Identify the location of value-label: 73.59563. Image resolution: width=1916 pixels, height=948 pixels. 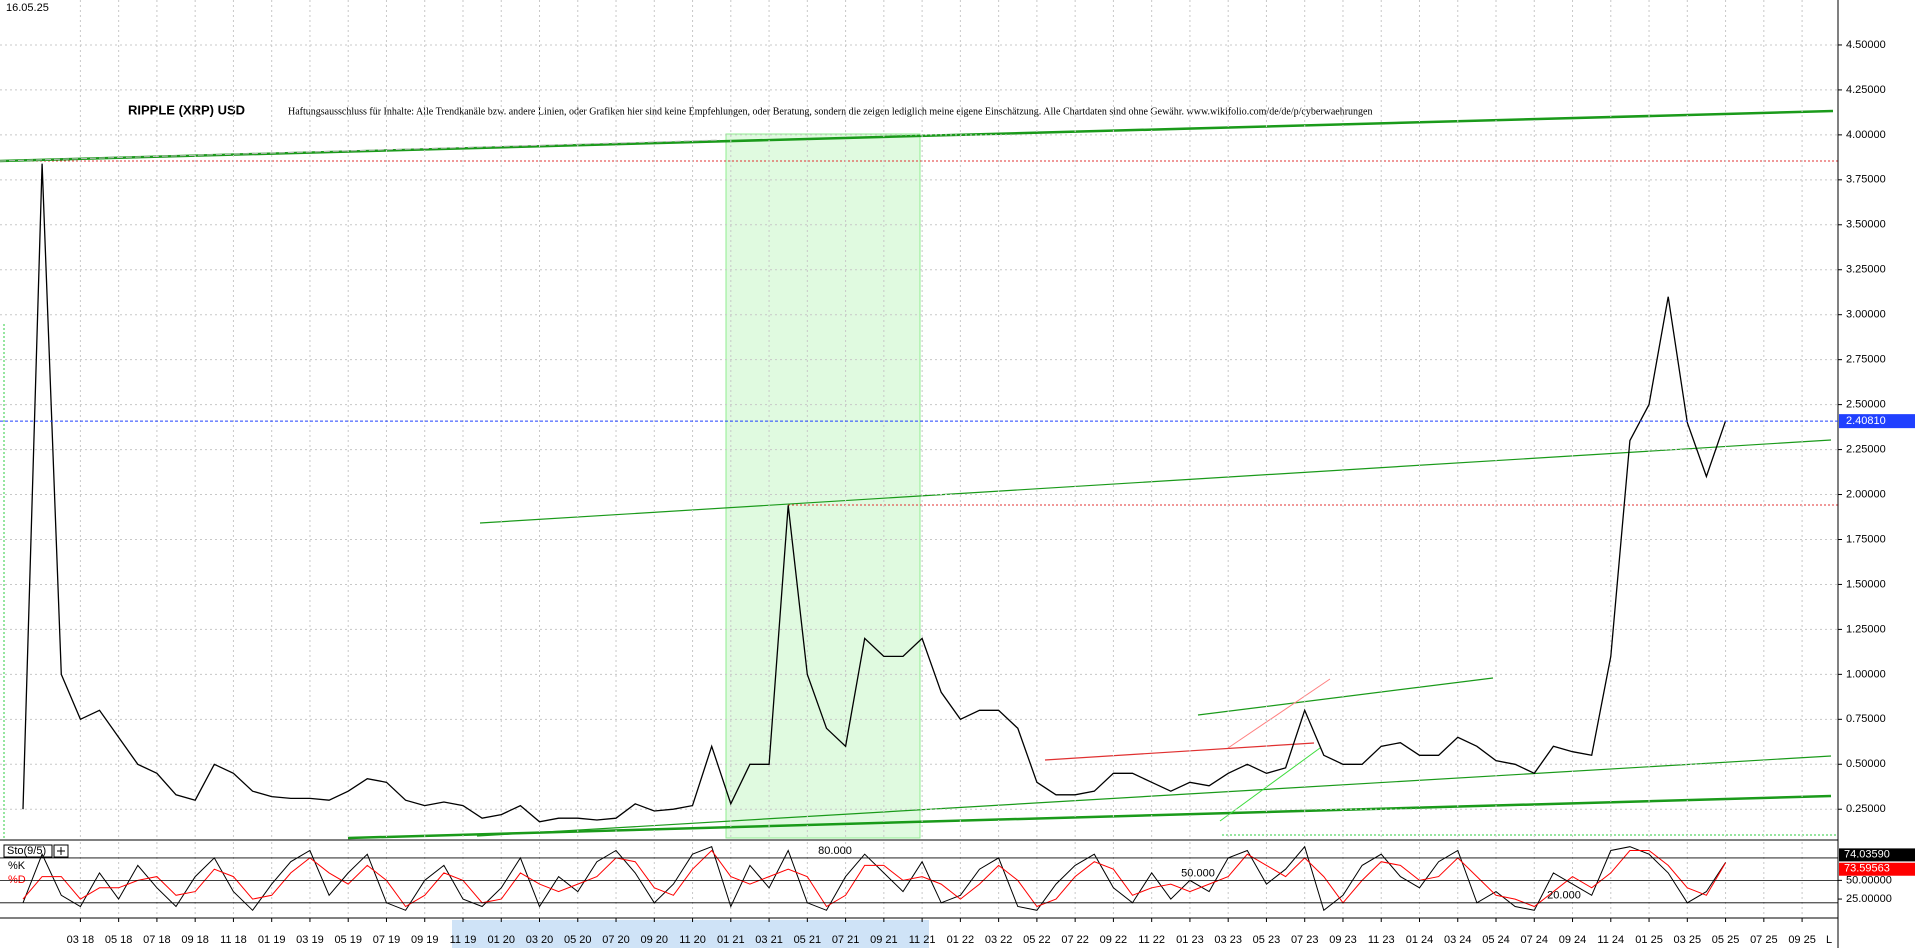
(1867, 869).